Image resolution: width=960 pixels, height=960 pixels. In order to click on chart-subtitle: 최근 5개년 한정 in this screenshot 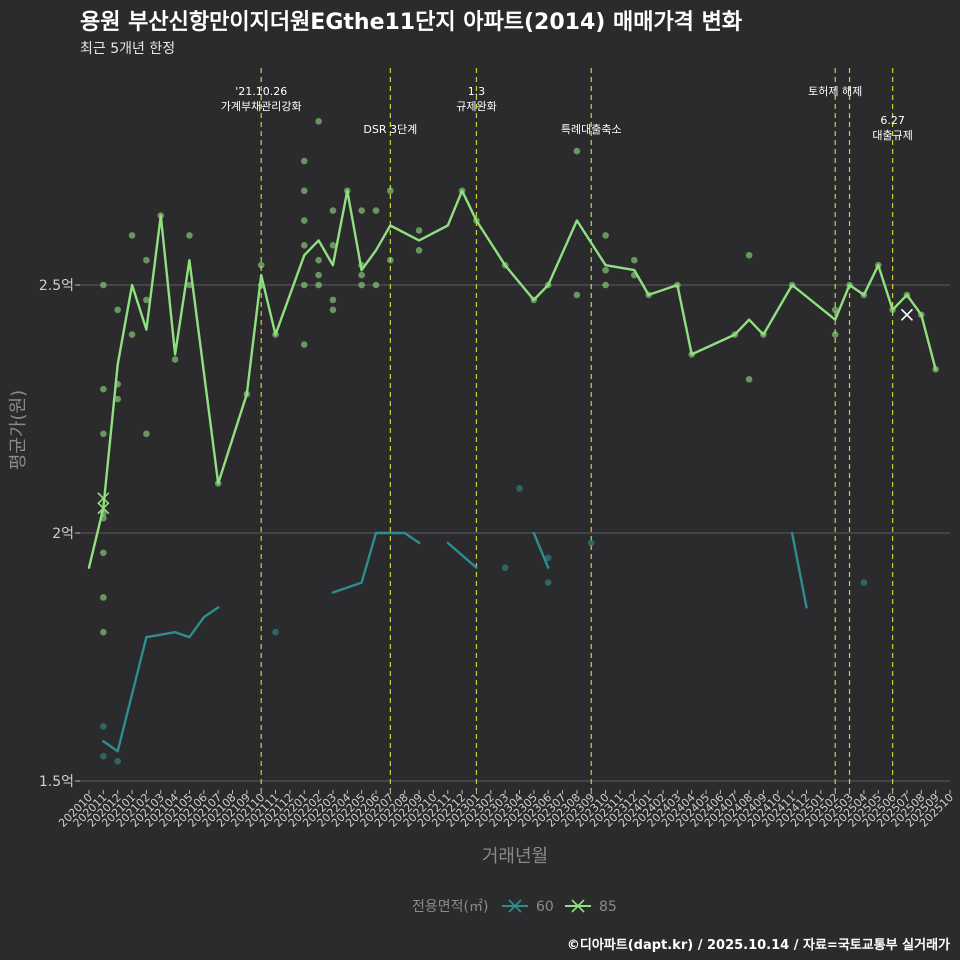, I will do `click(128, 49)`.